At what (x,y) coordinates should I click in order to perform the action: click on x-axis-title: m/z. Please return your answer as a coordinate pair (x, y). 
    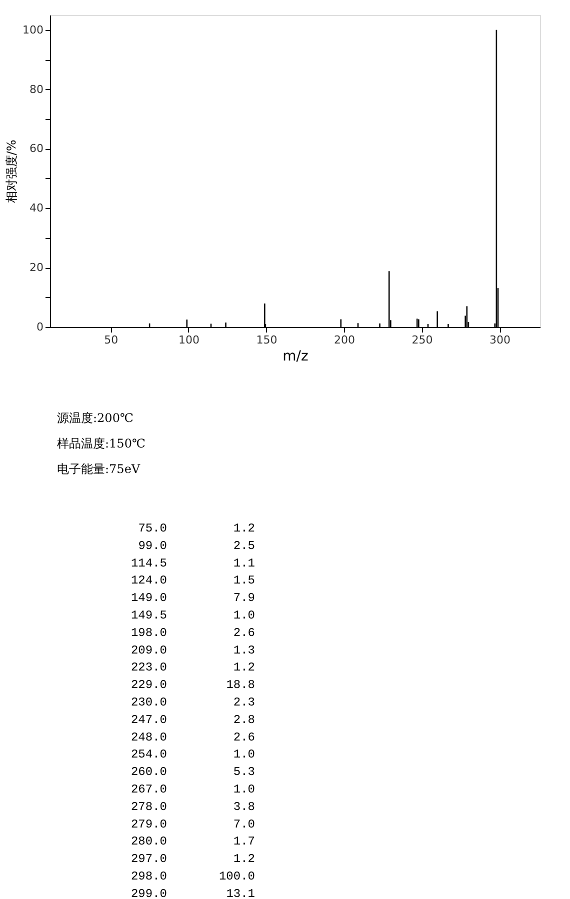
    Looking at the image, I should click on (295, 356).